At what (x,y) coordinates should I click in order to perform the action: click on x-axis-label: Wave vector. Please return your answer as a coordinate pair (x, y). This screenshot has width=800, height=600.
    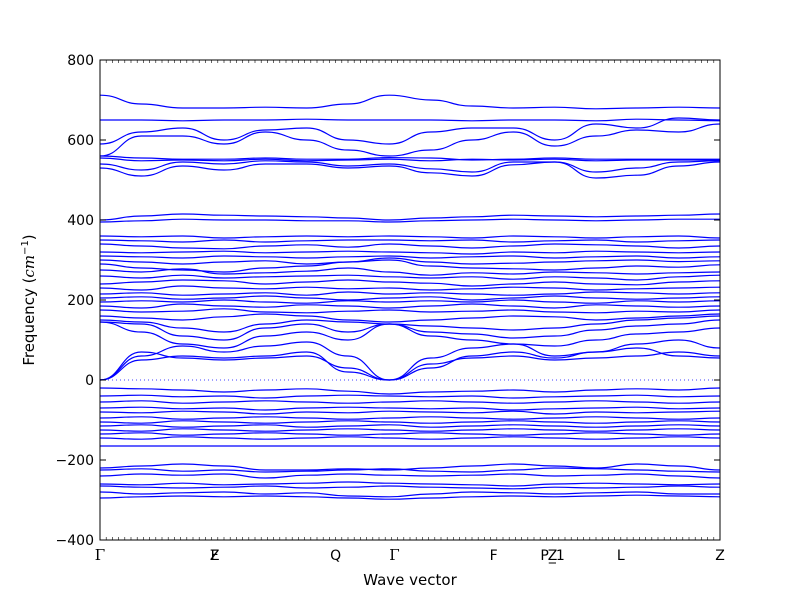
    Looking at the image, I should click on (410, 580).